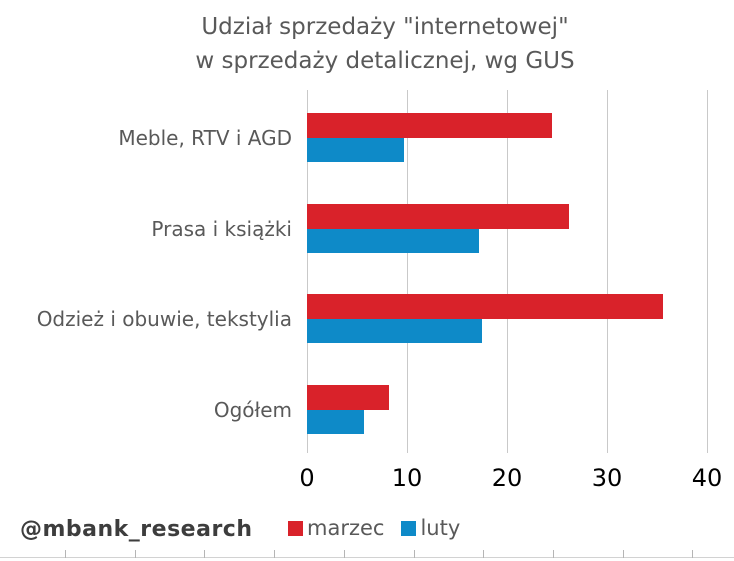 The width and height of the screenshot is (734, 561). What do you see at coordinates (136, 529) in the screenshot?
I see `watermark: @mbank_research` at bounding box center [136, 529].